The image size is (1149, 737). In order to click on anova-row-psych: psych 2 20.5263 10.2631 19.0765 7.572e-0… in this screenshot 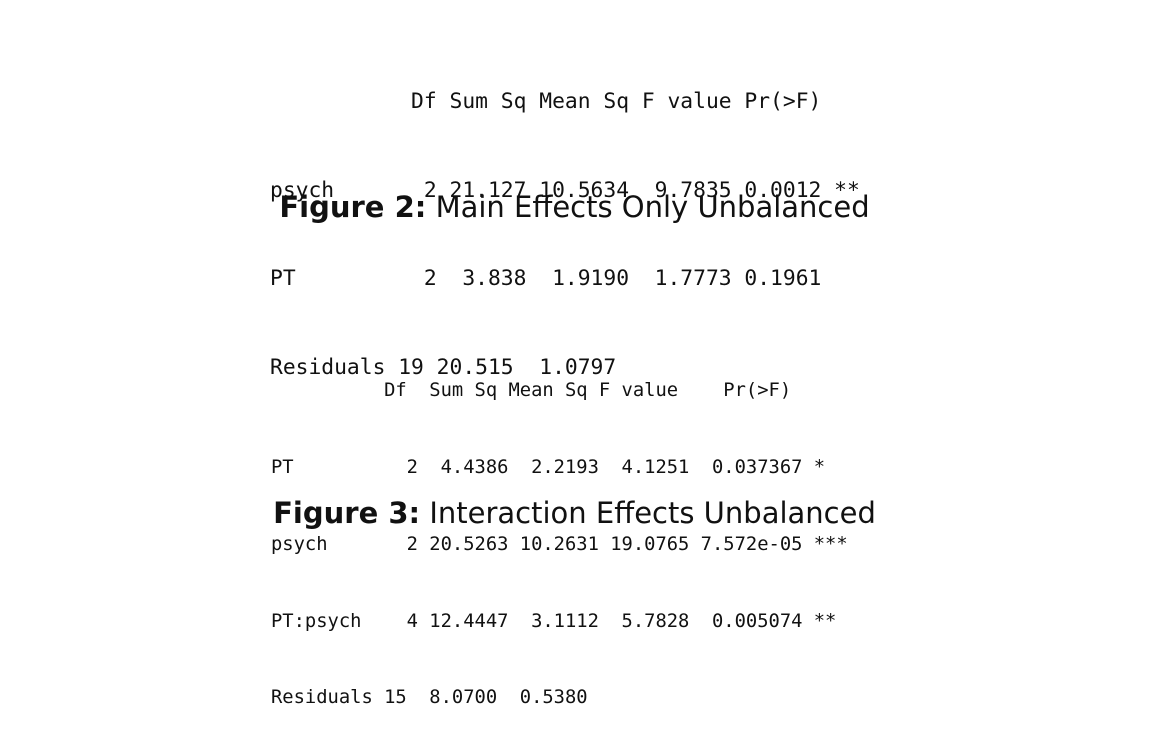, I will do `click(559, 544)`.